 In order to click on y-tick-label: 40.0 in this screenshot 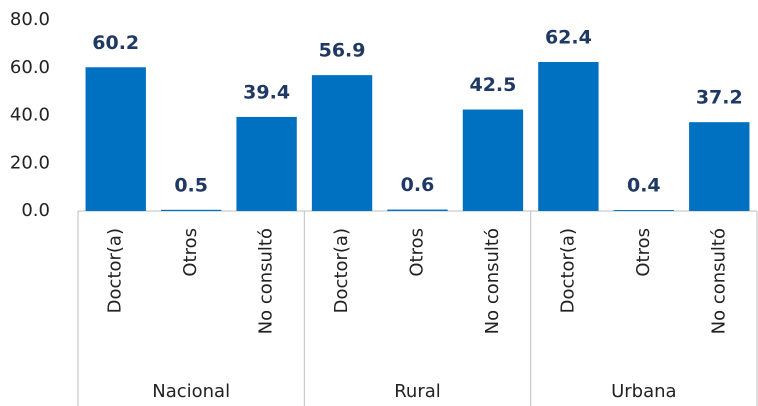, I will do `click(30, 115)`.